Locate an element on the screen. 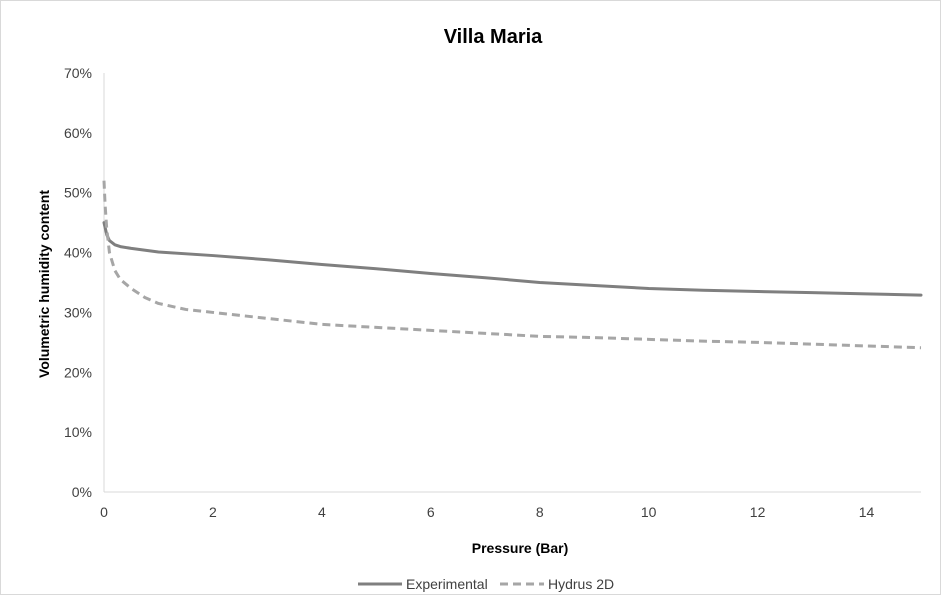  legend: Experimental Hydrus 2D is located at coordinates (486, 584).